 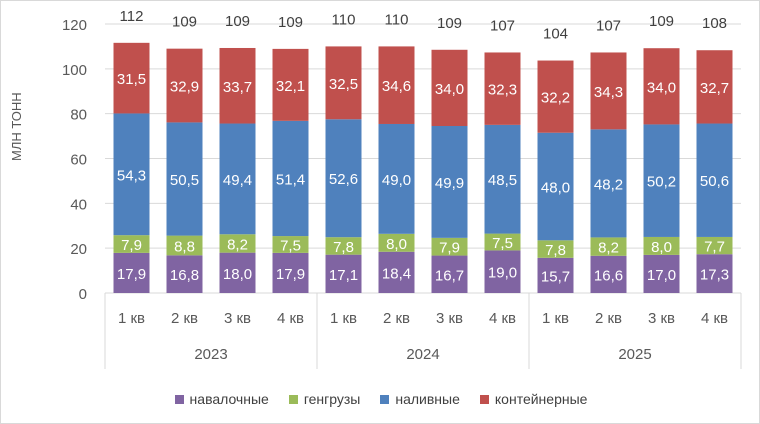 I want to click on total-label: 107, so click(x=502, y=25).